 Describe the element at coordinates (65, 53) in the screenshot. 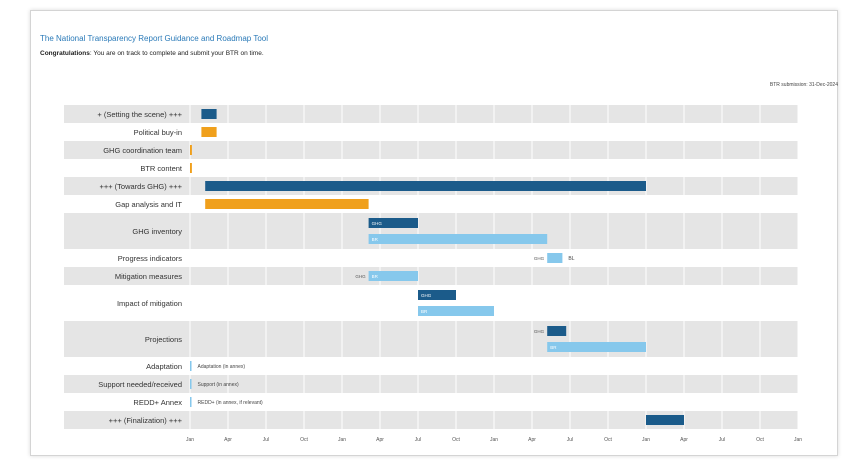

I see `status-strong: Congratulations` at that location.